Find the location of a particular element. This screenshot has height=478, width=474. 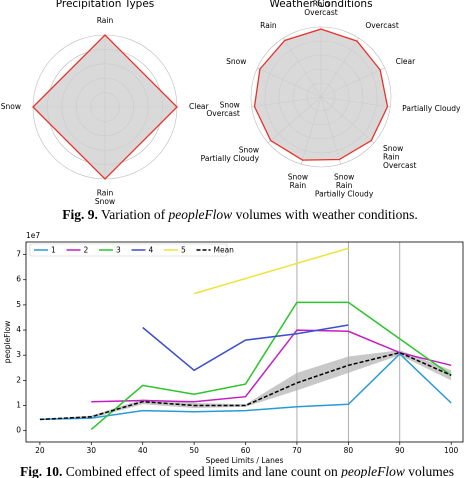

y-axis-label: peopleFlow is located at coordinates (7, 342).